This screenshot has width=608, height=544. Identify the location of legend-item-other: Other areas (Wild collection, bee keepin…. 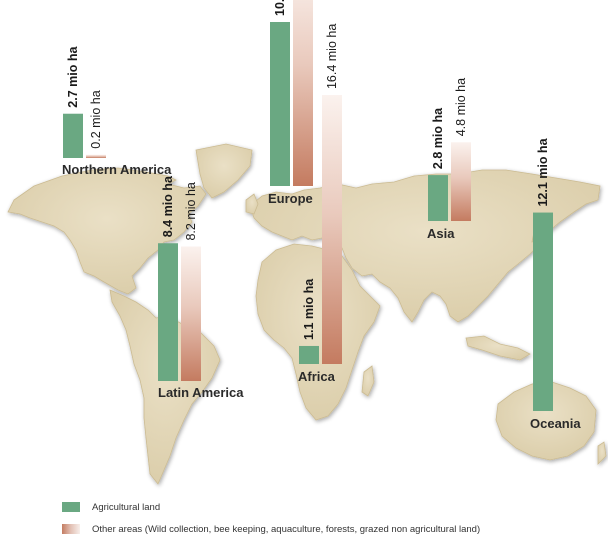
(271, 529).